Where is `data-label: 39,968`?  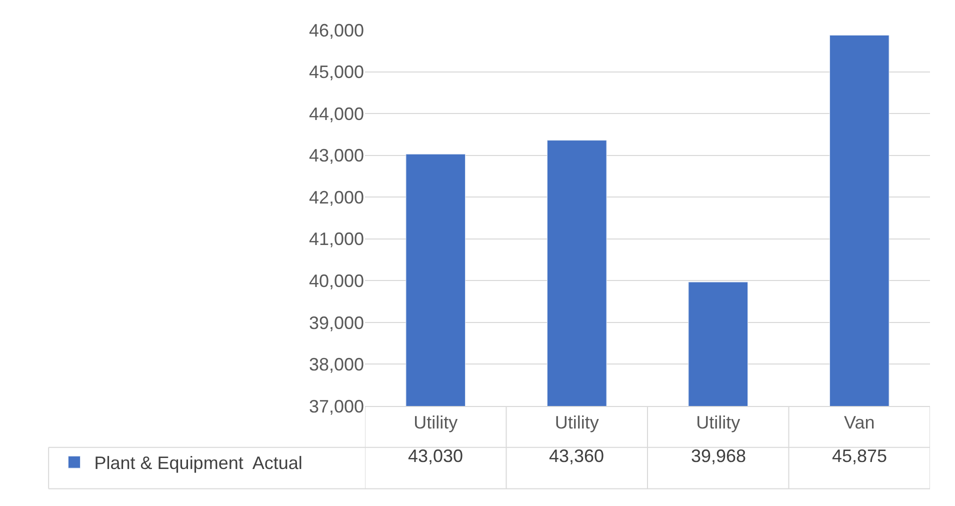
data-label: 39,968 is located at coordinates (718, 456).